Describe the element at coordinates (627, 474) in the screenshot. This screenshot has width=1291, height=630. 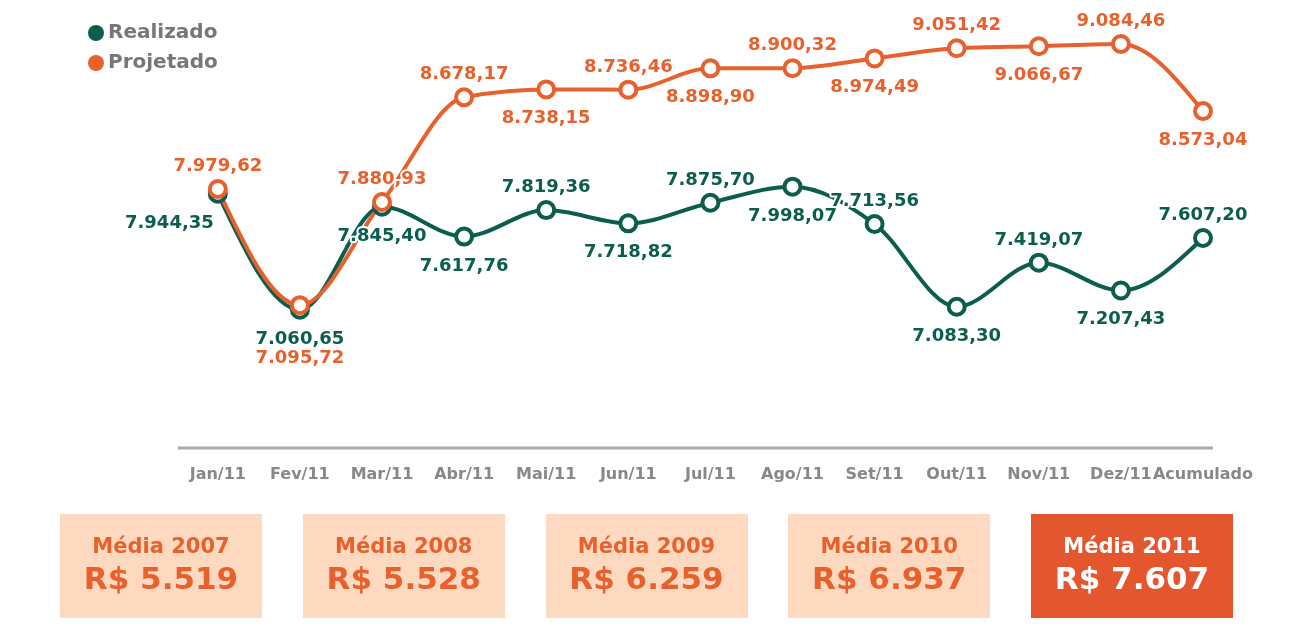
I see `x-tick-label: Jun/11` at that location.